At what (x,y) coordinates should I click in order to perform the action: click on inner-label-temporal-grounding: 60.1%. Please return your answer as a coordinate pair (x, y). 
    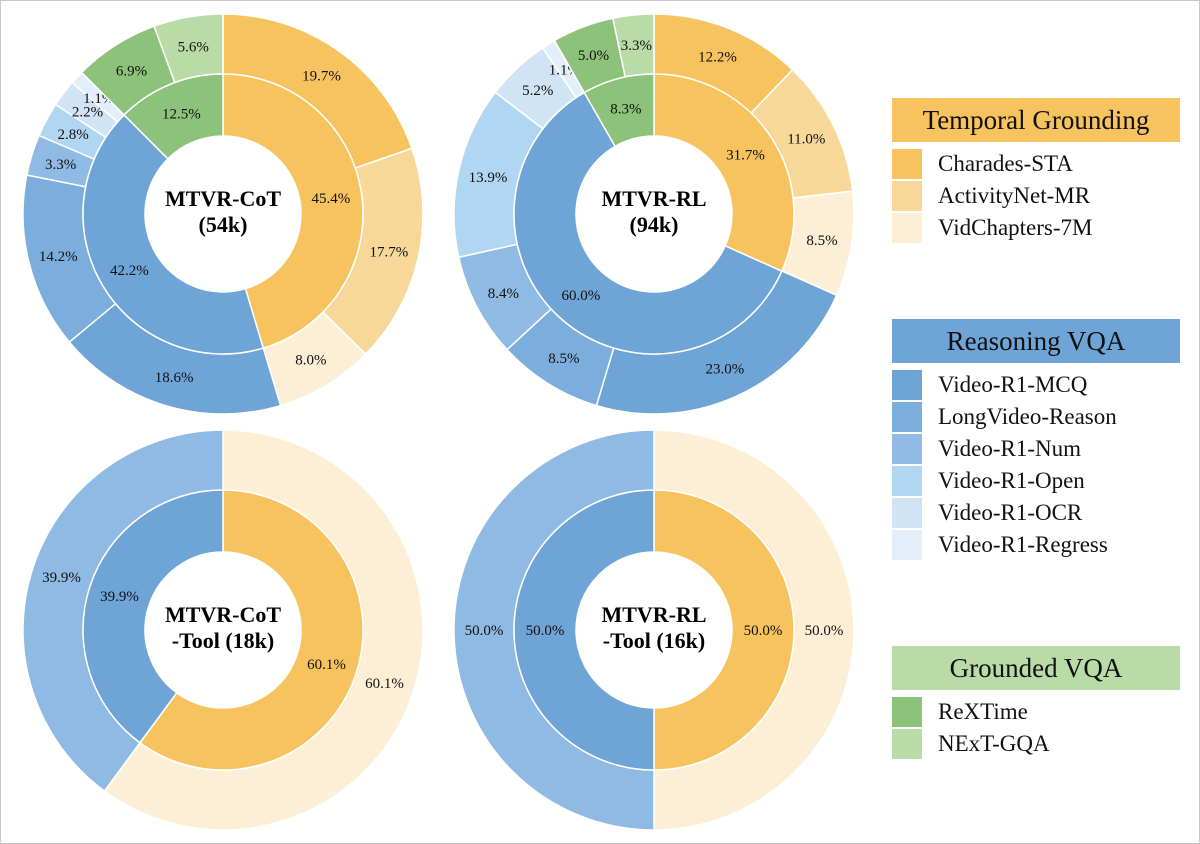
    Looking at the image, I should click on (326, 665).